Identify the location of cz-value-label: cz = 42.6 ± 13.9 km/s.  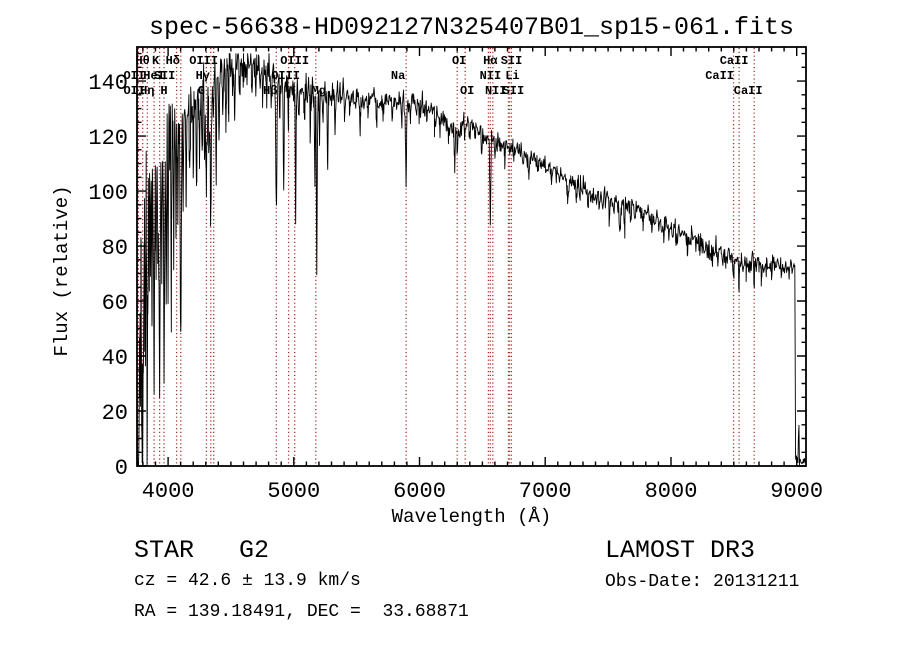
(247, 581).